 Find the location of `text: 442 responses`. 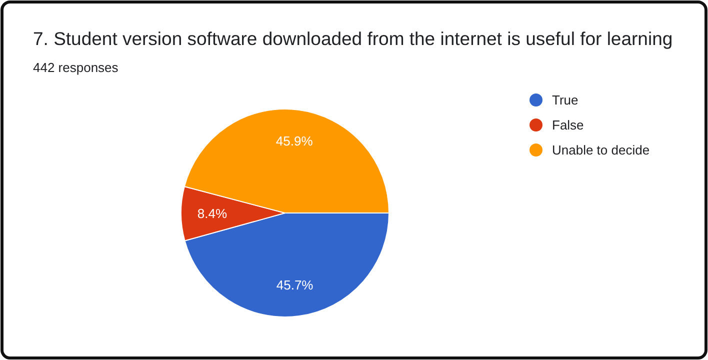

text: 442 responses is located at coordinates (76, 67).